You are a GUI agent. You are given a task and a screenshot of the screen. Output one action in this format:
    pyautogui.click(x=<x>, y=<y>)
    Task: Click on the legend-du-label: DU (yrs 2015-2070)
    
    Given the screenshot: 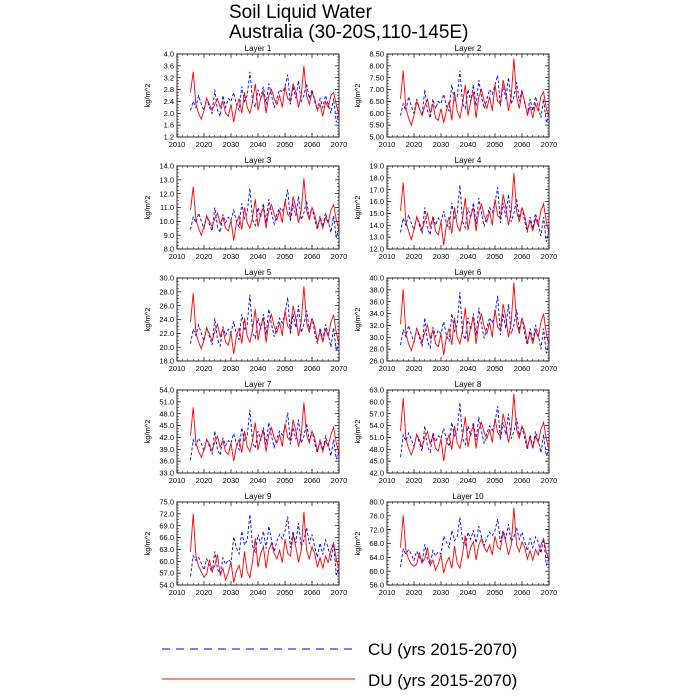 What is the action you would take?
    pyautogui.click(x=442, y=680)
    